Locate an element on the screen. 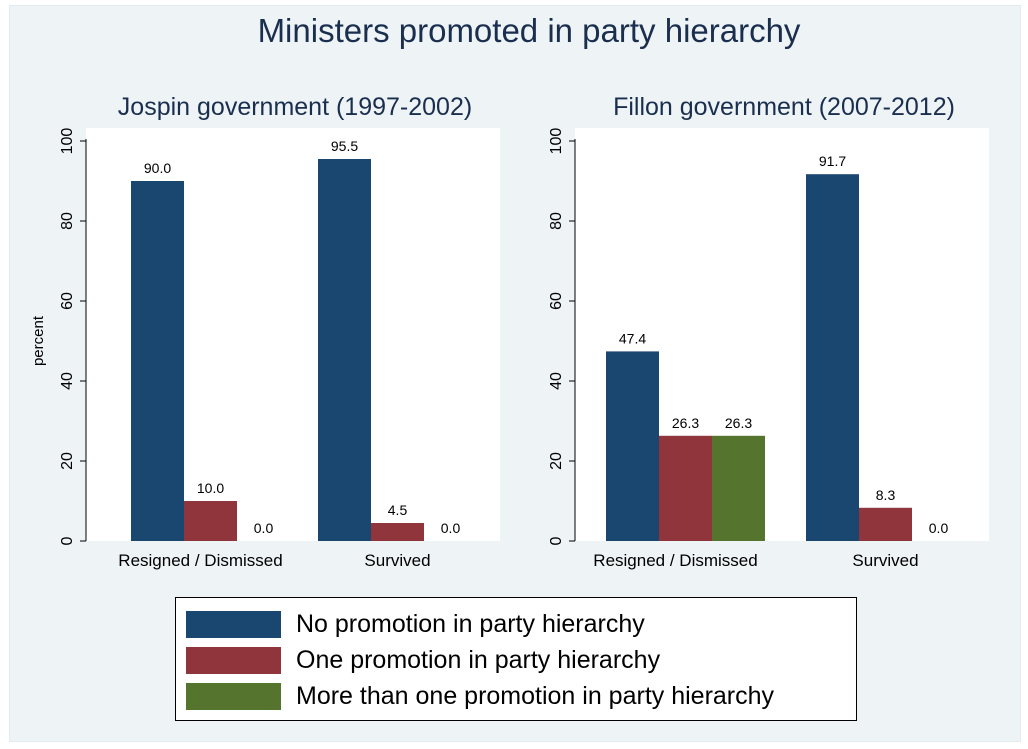 This screenshot has width=1028, height=749. legend-label: One promotion in party hierarchy is located at coordinates (478, 659).